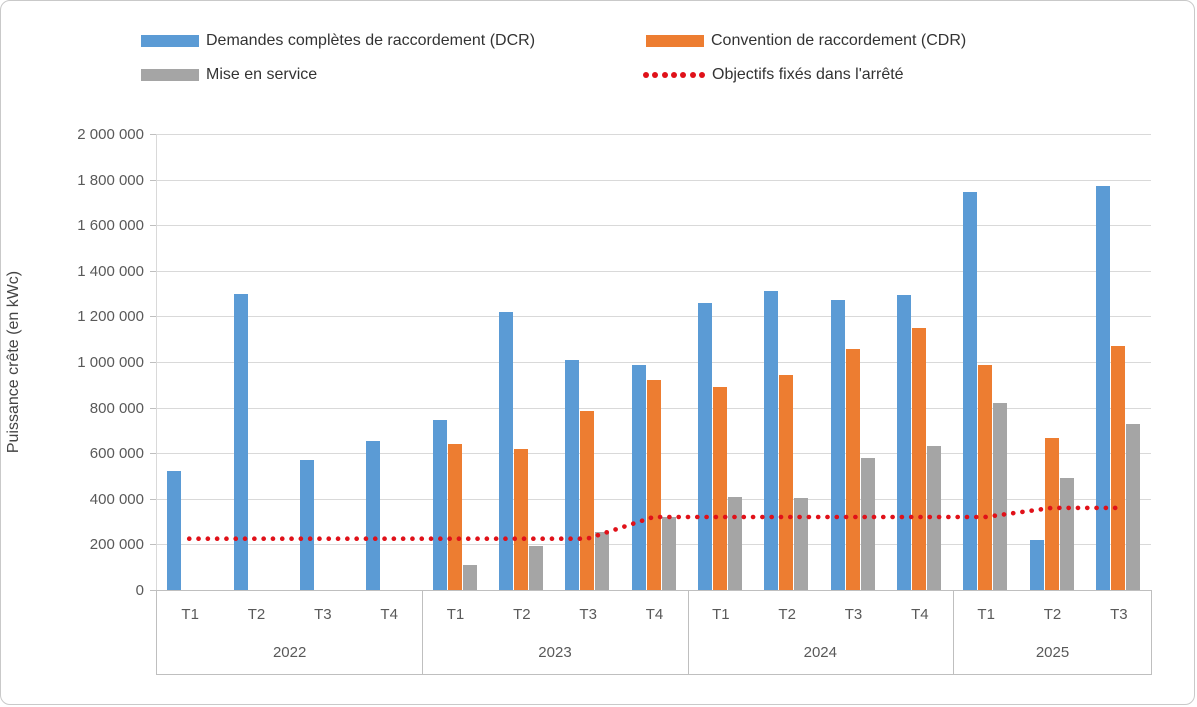  I want to click on bar-s1-c8, so click(719, 488).